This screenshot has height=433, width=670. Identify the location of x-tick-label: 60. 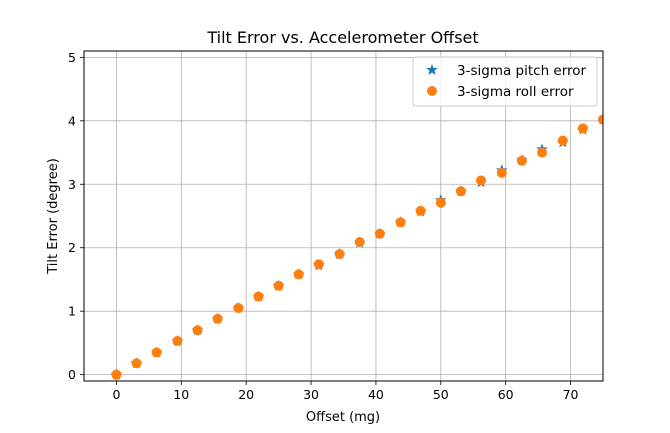
(506, 394).